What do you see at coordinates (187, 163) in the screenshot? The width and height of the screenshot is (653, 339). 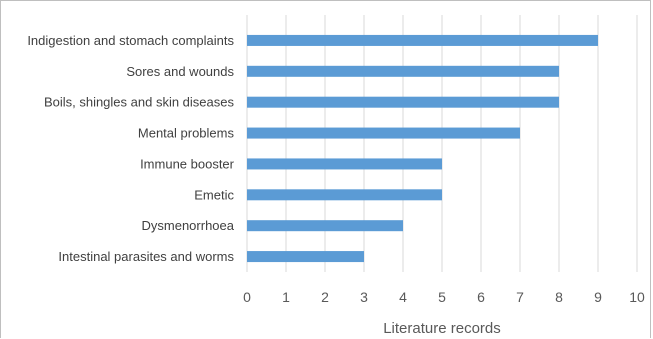 I see `category-label: Immune booster` at bounding box center [187, 163].